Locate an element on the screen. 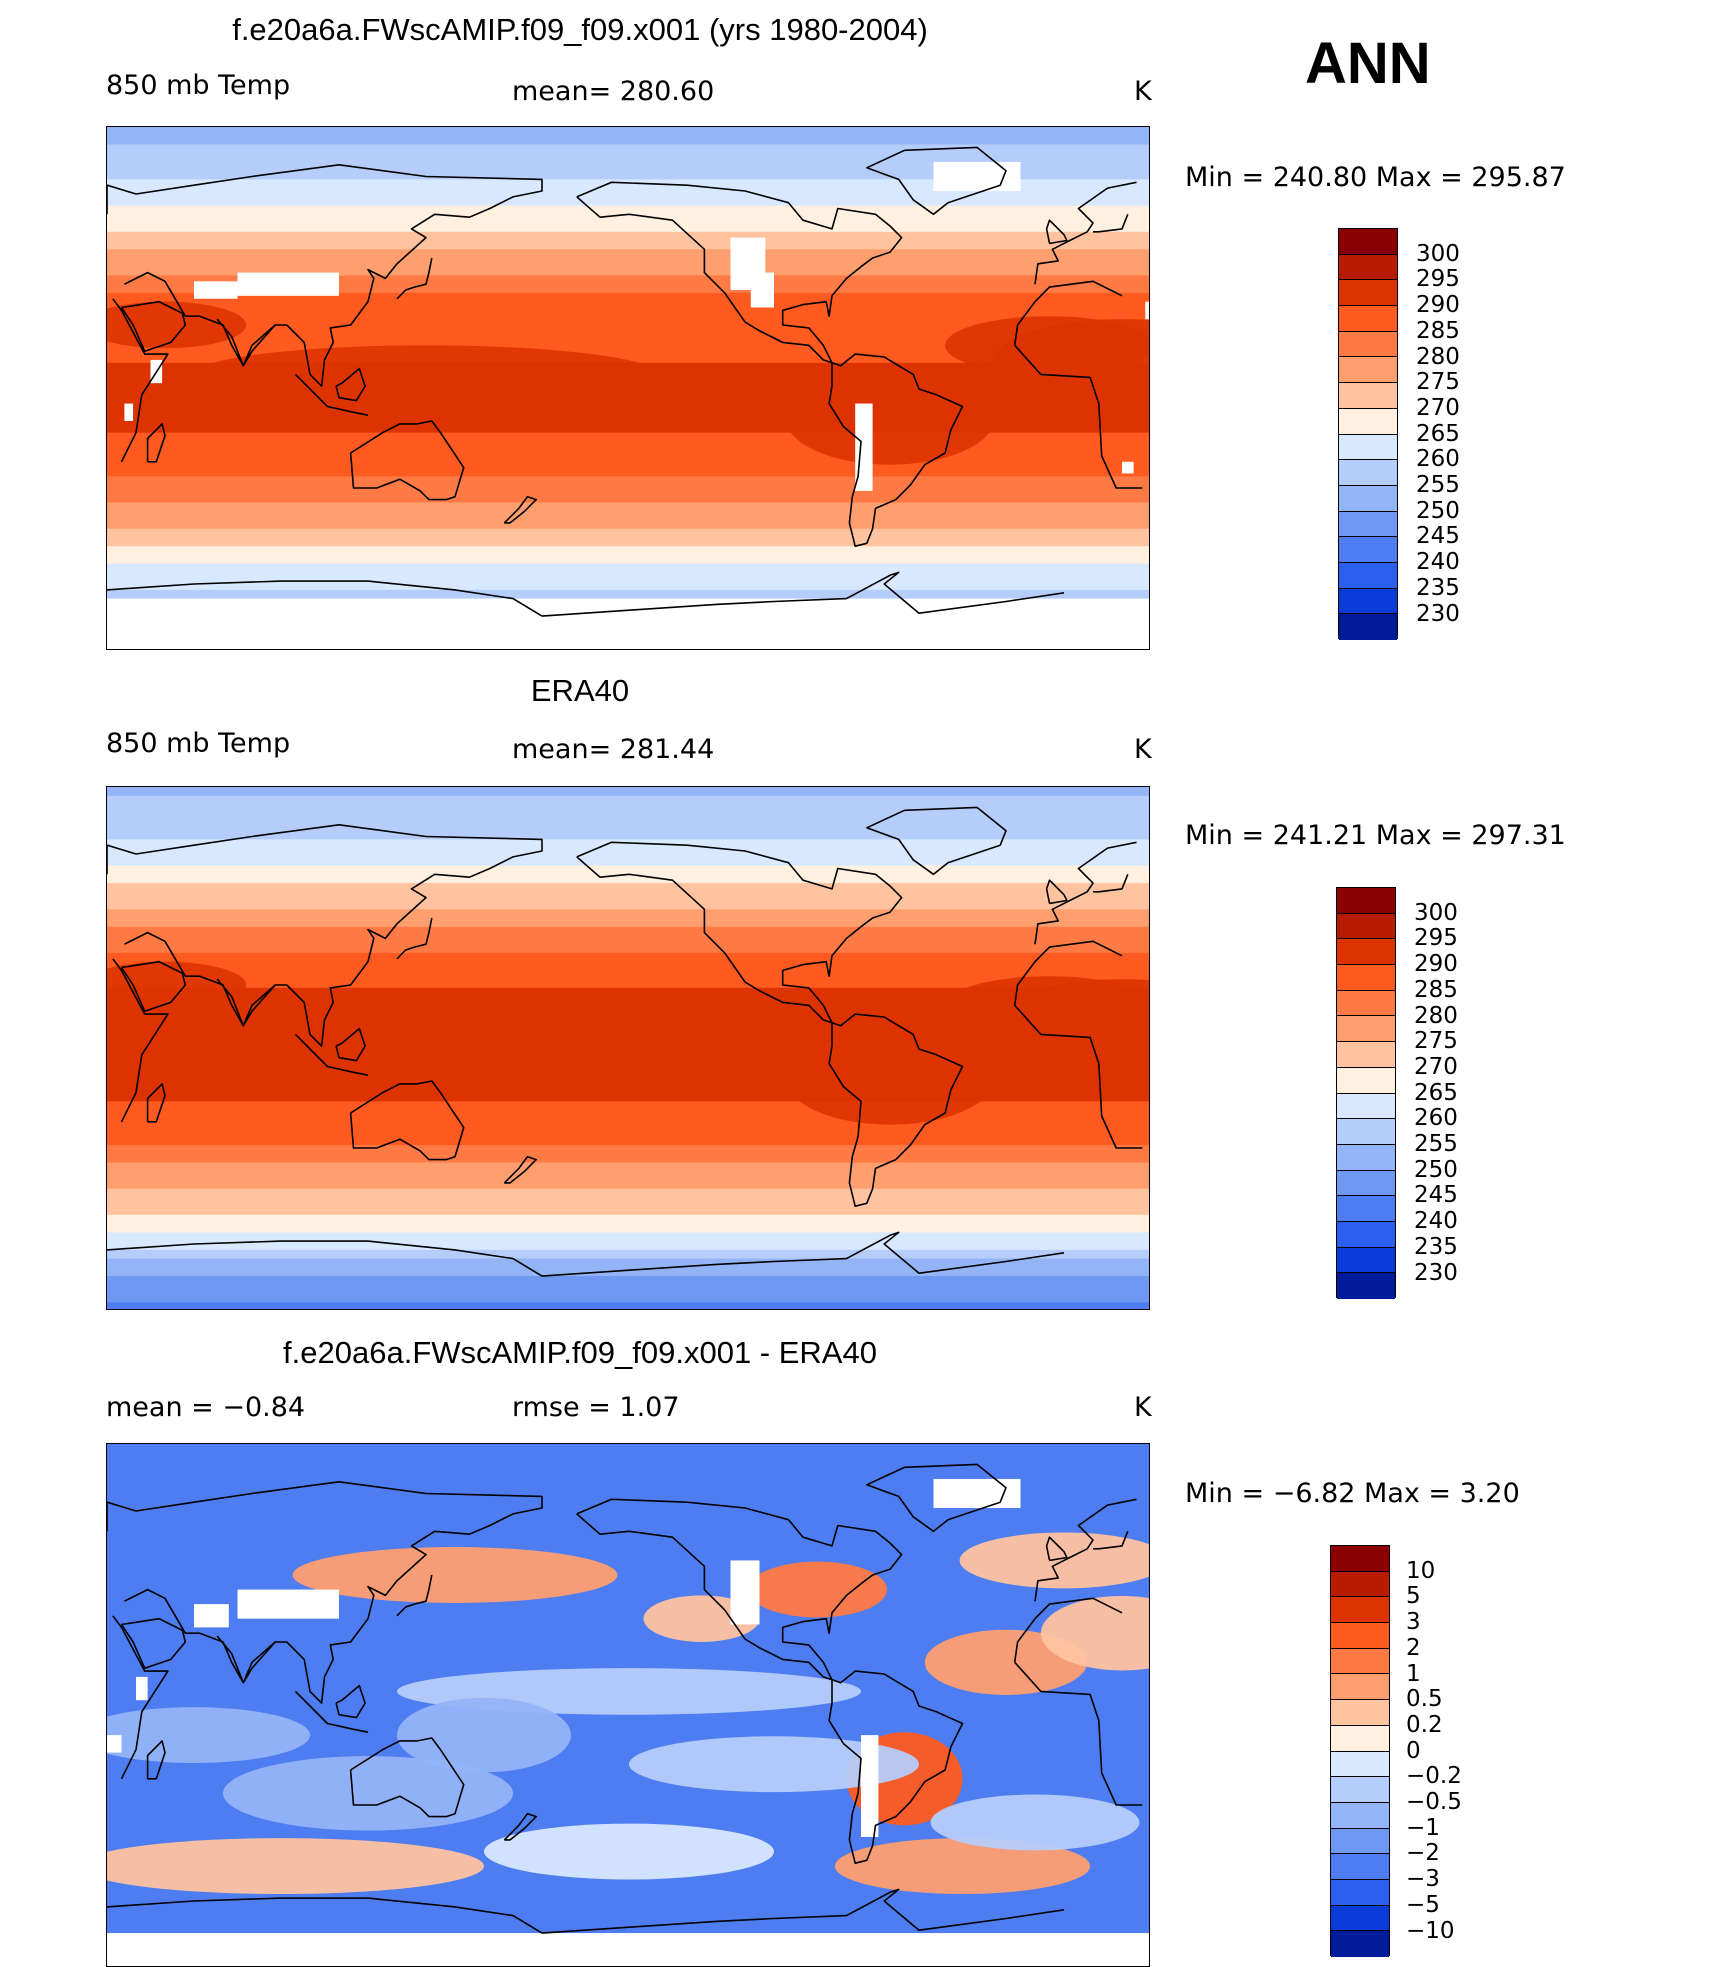  colorbar-tick-label: 0 is located at coordinates (1413, 1750).